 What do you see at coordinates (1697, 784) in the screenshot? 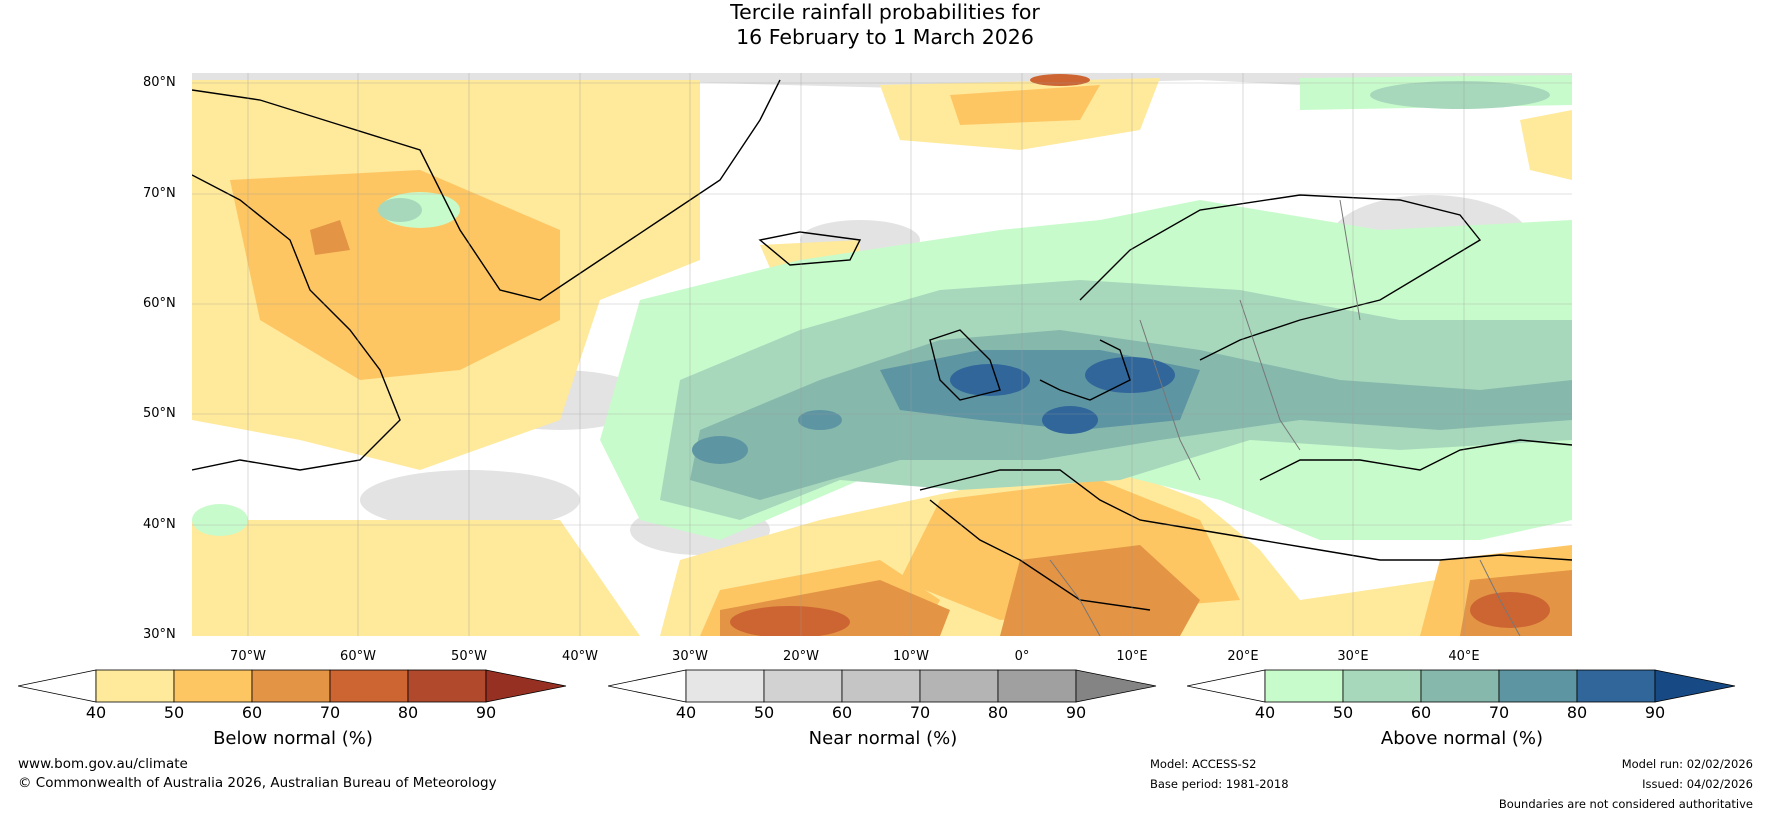
I see `footer-issued: Issued: 04/02/2026` at bounding box center [1697, 784].